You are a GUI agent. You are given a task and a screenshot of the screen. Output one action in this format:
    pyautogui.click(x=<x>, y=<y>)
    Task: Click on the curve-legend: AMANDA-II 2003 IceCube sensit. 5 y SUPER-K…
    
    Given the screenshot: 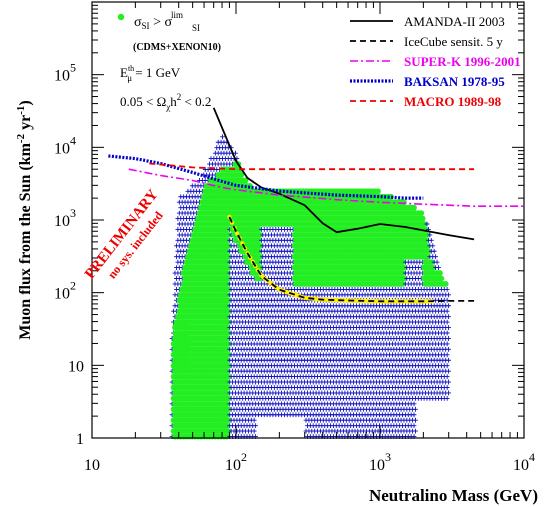 What is the action you would take?
    pyautogui.click(x=435, y=61)
    